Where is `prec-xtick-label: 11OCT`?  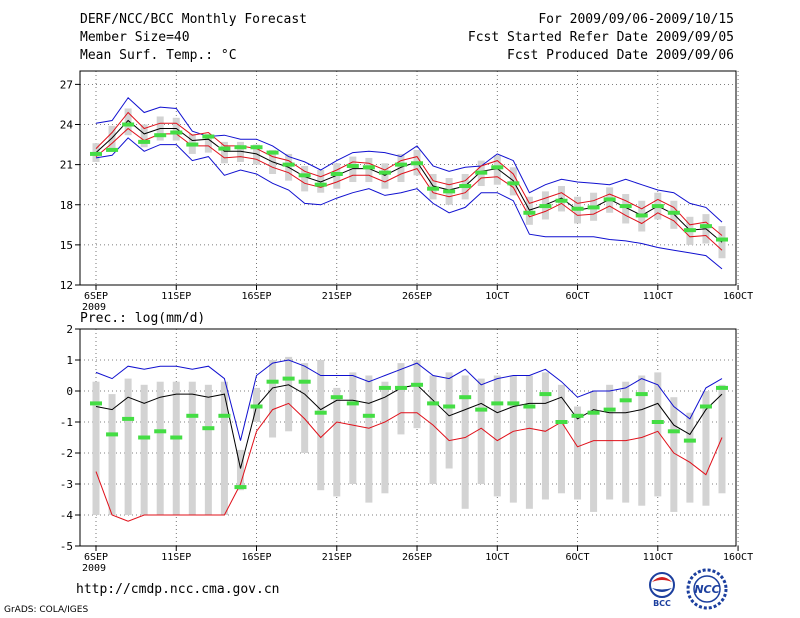 prec-xtick-label: 11OCT is located at coordinates (658, 557).